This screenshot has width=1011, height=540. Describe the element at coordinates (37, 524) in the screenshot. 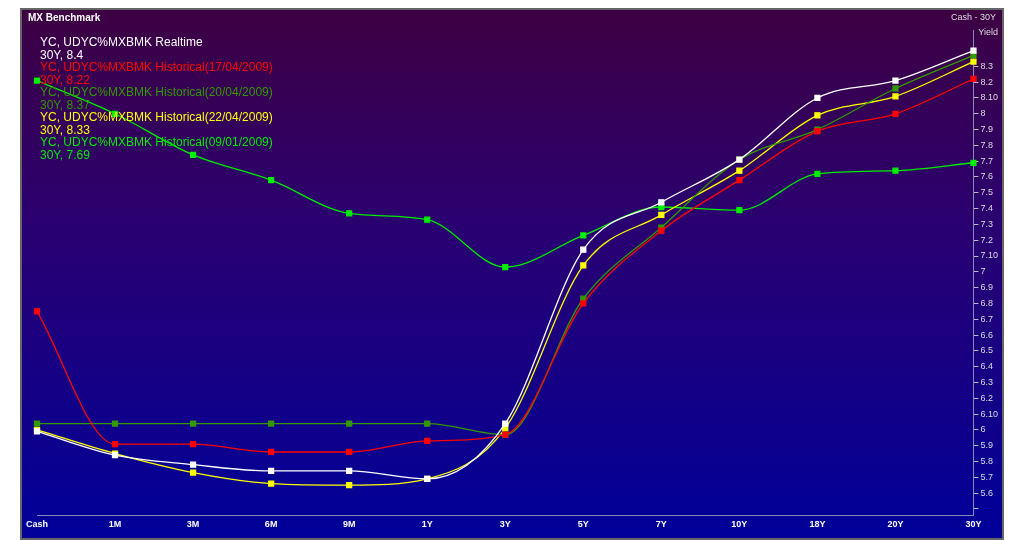

I see `x-tick-label: Cash` at that location.